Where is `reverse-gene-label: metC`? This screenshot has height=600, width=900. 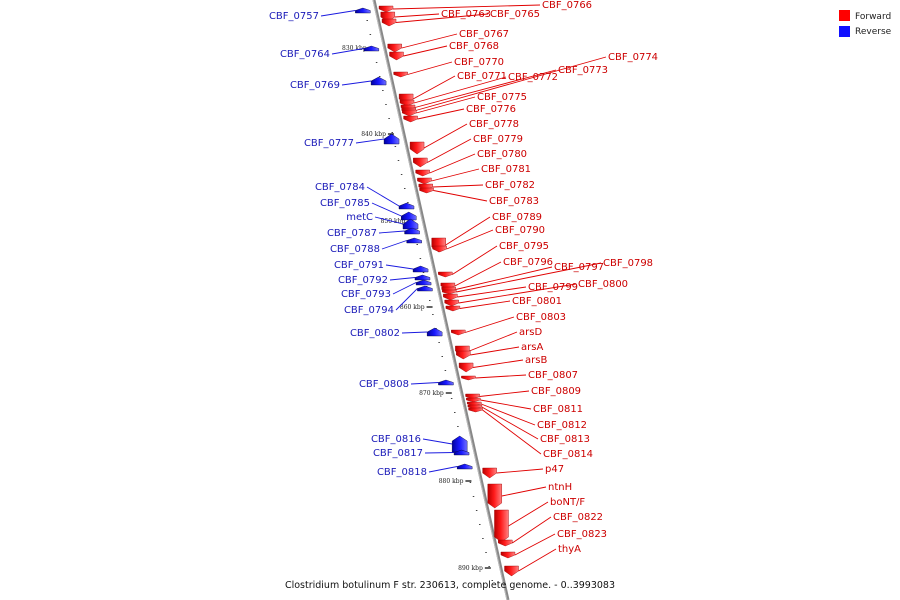 reverse-gene-label: metC is located at coordinates (359, 217).